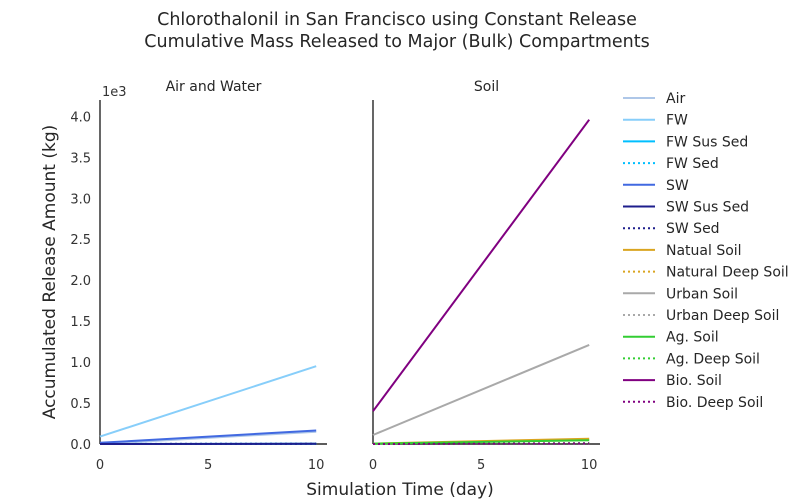 This screenshot has width=800, height=500. I want to click on legend-label: SW Sus Sed, so click(707, 208).